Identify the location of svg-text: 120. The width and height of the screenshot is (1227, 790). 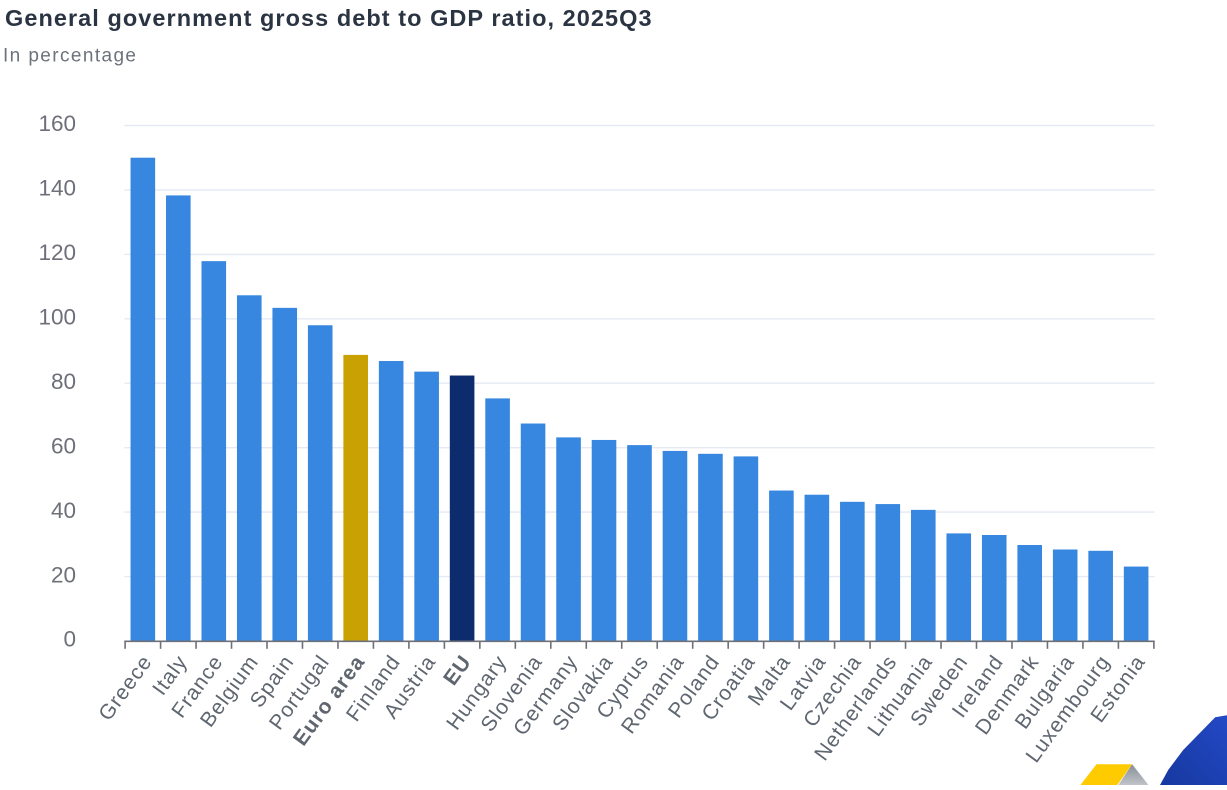
(57, 252).